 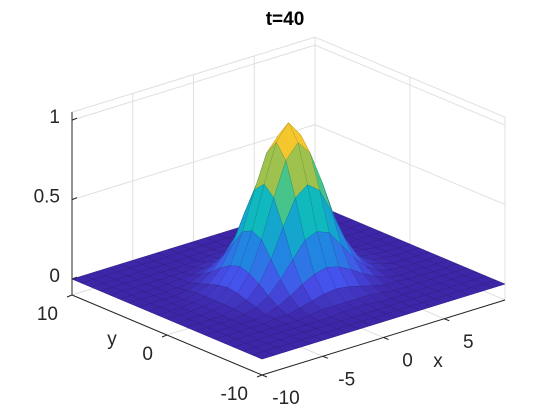 What do you see at coordinates (263, 355) in the screenshot?
I see `surface-patch` at bounding box center [263, 355].